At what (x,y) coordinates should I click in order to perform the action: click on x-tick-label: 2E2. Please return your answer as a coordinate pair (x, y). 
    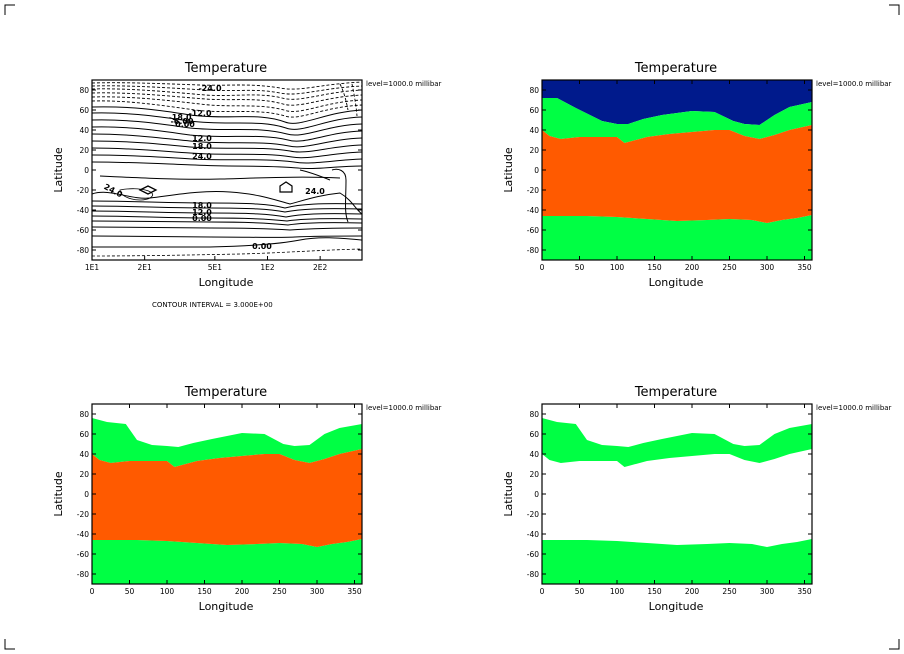
    Looking at the image, I should click on (320, 267).